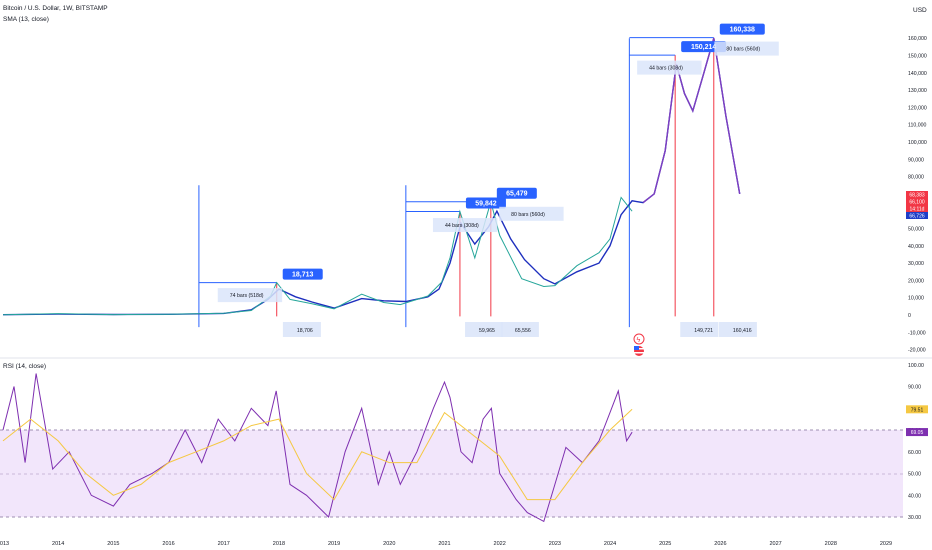 This screenshot has width=932, height=550. What do you see at coordinates (916, 160) in the screenshot?
I see `price-tick-label: 90,000` at bounding box center [916, 160].